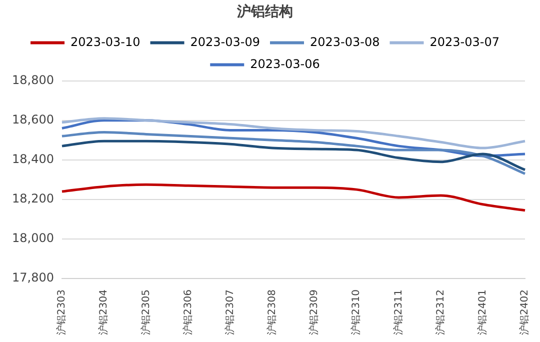  What do you see at coordinates (33, 199) in the screenshot?
I see `y-tick-label: 18,200` at bounding box center [33, 199].